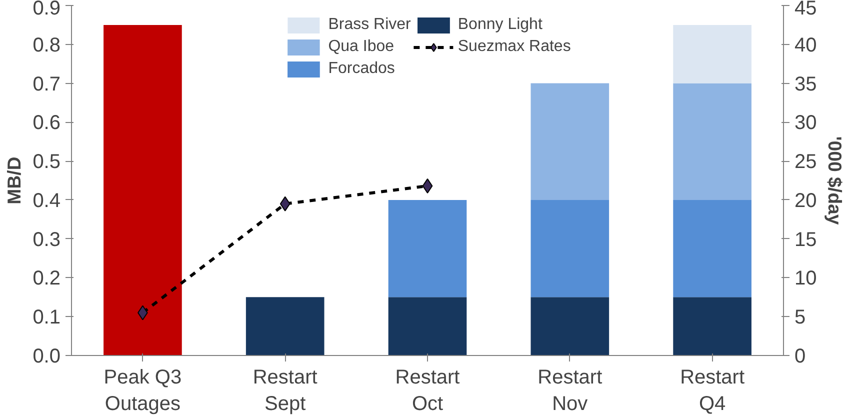 This screenshot has height=417, width=848. What do you see at coordinates (805, 201) in the screenshot?
I see `y2-tick-label: 20` at bounding box center [805, 201].